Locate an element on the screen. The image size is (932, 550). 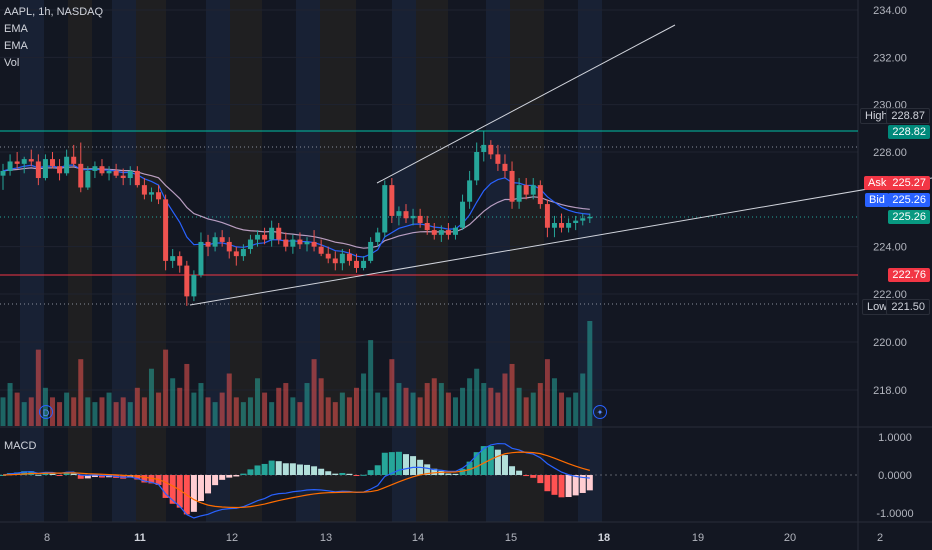
macd-line is located at coordinates (296, 480).